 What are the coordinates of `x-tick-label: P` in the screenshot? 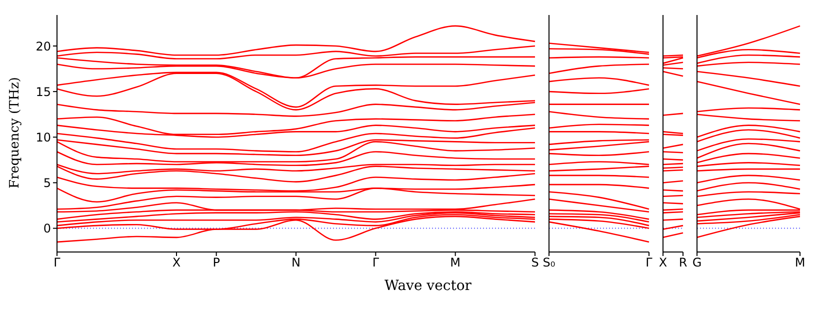 It's located at (216, 263).